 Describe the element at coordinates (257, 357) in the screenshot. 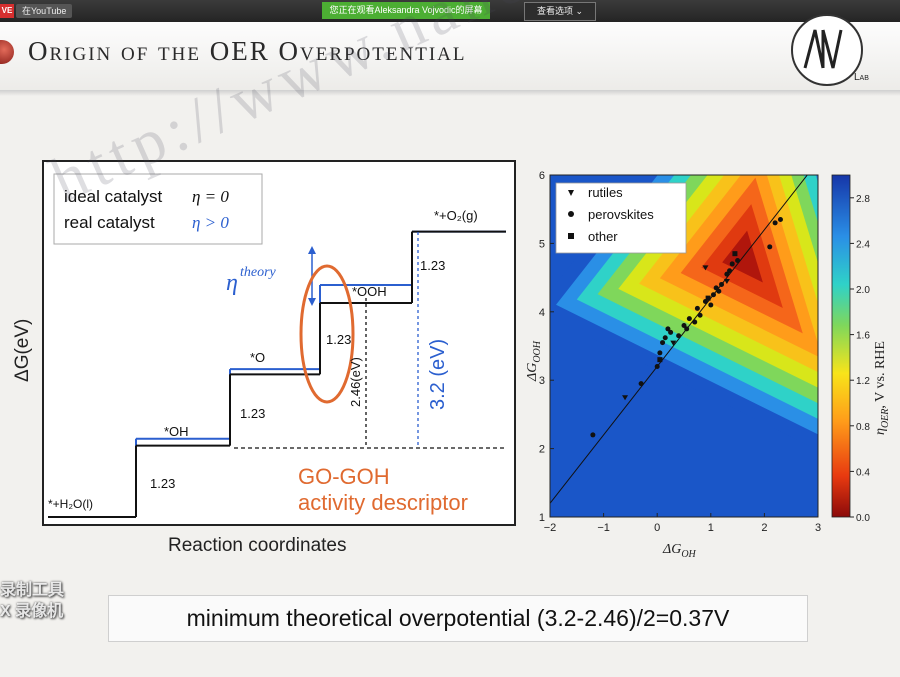

I see `state-label-o: *O` at that location.